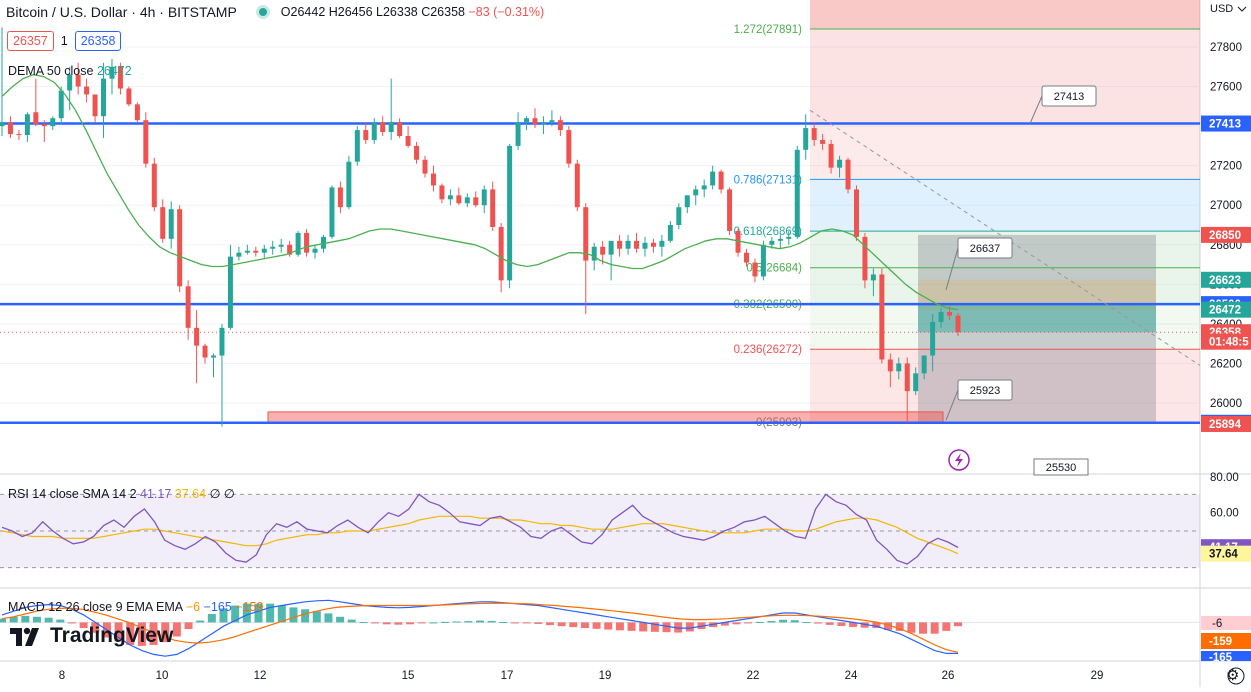 Image resolution: width=1251 pixels, height=692 pixels. Describe the element at coordinates (91, 636) in the screenshot. I see `tradingview-logo: TradingView` at that location.